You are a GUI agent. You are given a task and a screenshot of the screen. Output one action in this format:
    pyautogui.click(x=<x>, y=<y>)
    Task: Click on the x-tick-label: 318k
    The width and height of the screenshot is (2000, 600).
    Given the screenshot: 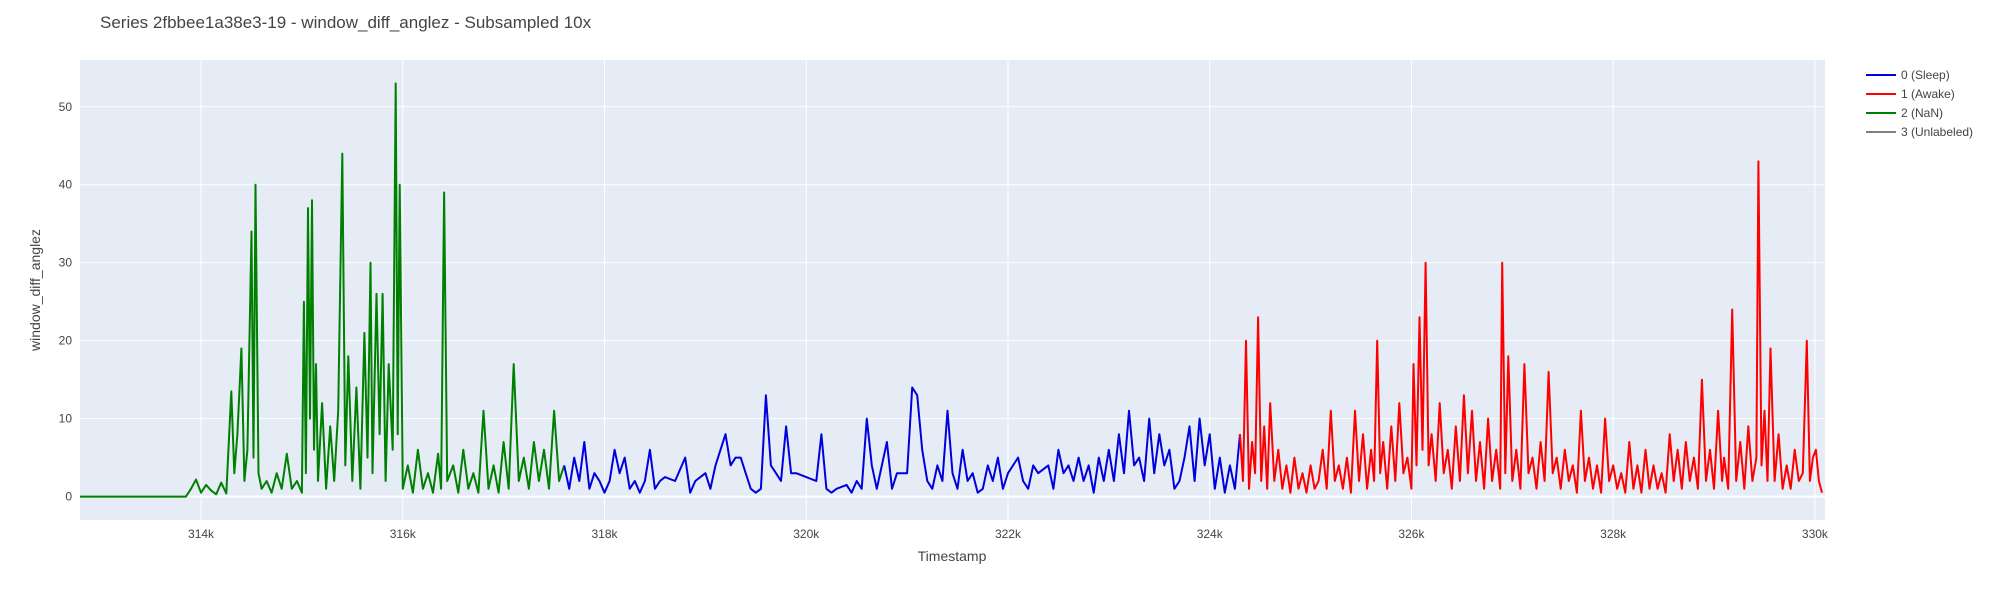 What is the action you would take?
    pyautogui.click(x=604, y=534)
    